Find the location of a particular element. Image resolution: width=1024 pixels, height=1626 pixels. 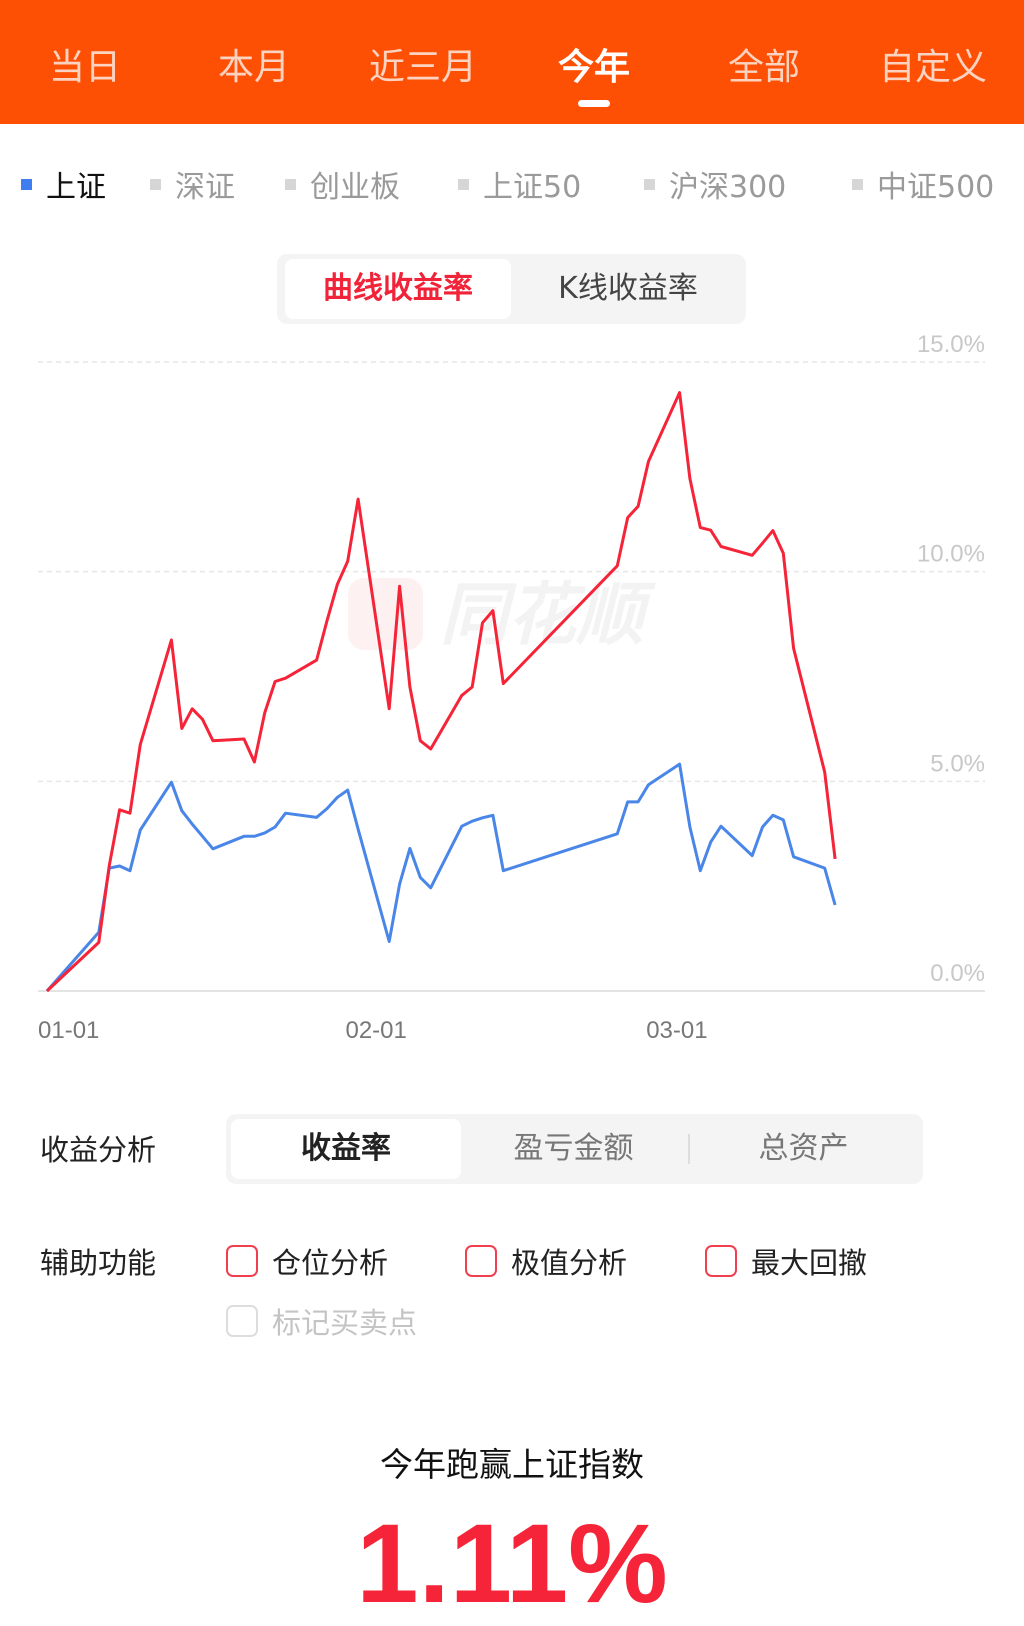

curve-return-button: 曲线收益率 is located at coordinates (398, 289).